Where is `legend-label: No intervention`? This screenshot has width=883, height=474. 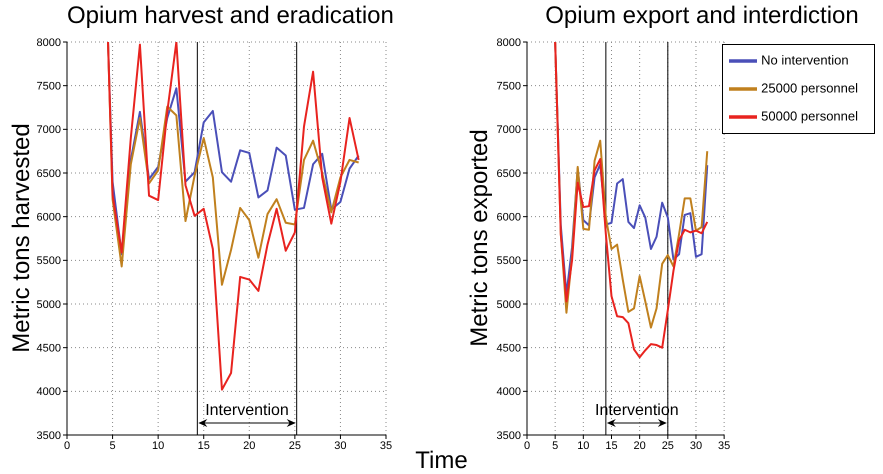 legend-label: No intervention is located at coordinates (805, 60).